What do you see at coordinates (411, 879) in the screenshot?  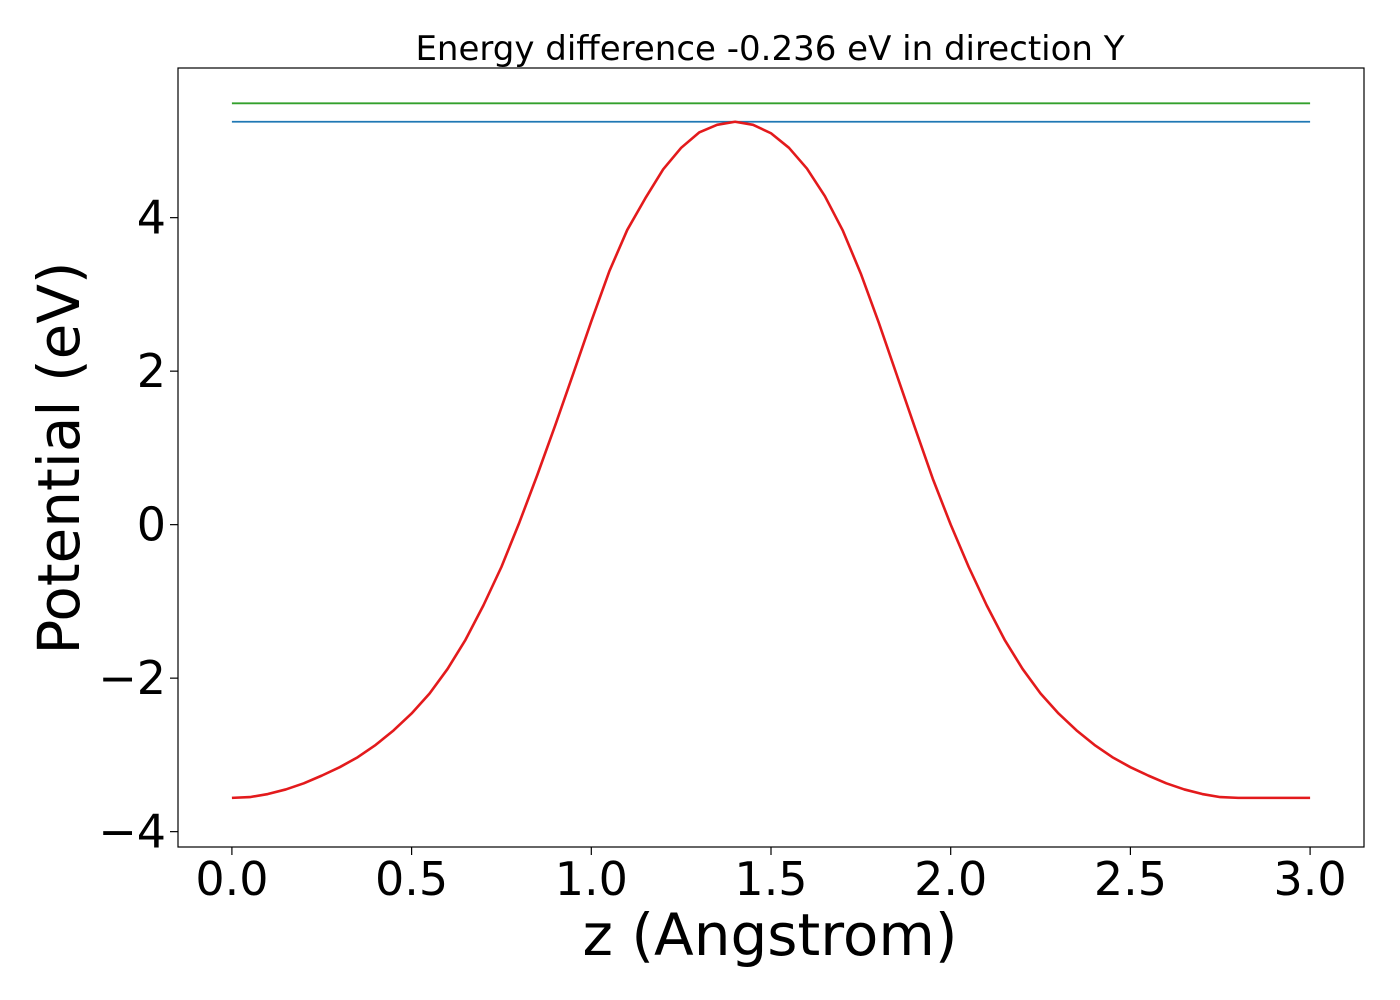 I see `x-tick-label: 0.5` at bounding box center [411, 879].